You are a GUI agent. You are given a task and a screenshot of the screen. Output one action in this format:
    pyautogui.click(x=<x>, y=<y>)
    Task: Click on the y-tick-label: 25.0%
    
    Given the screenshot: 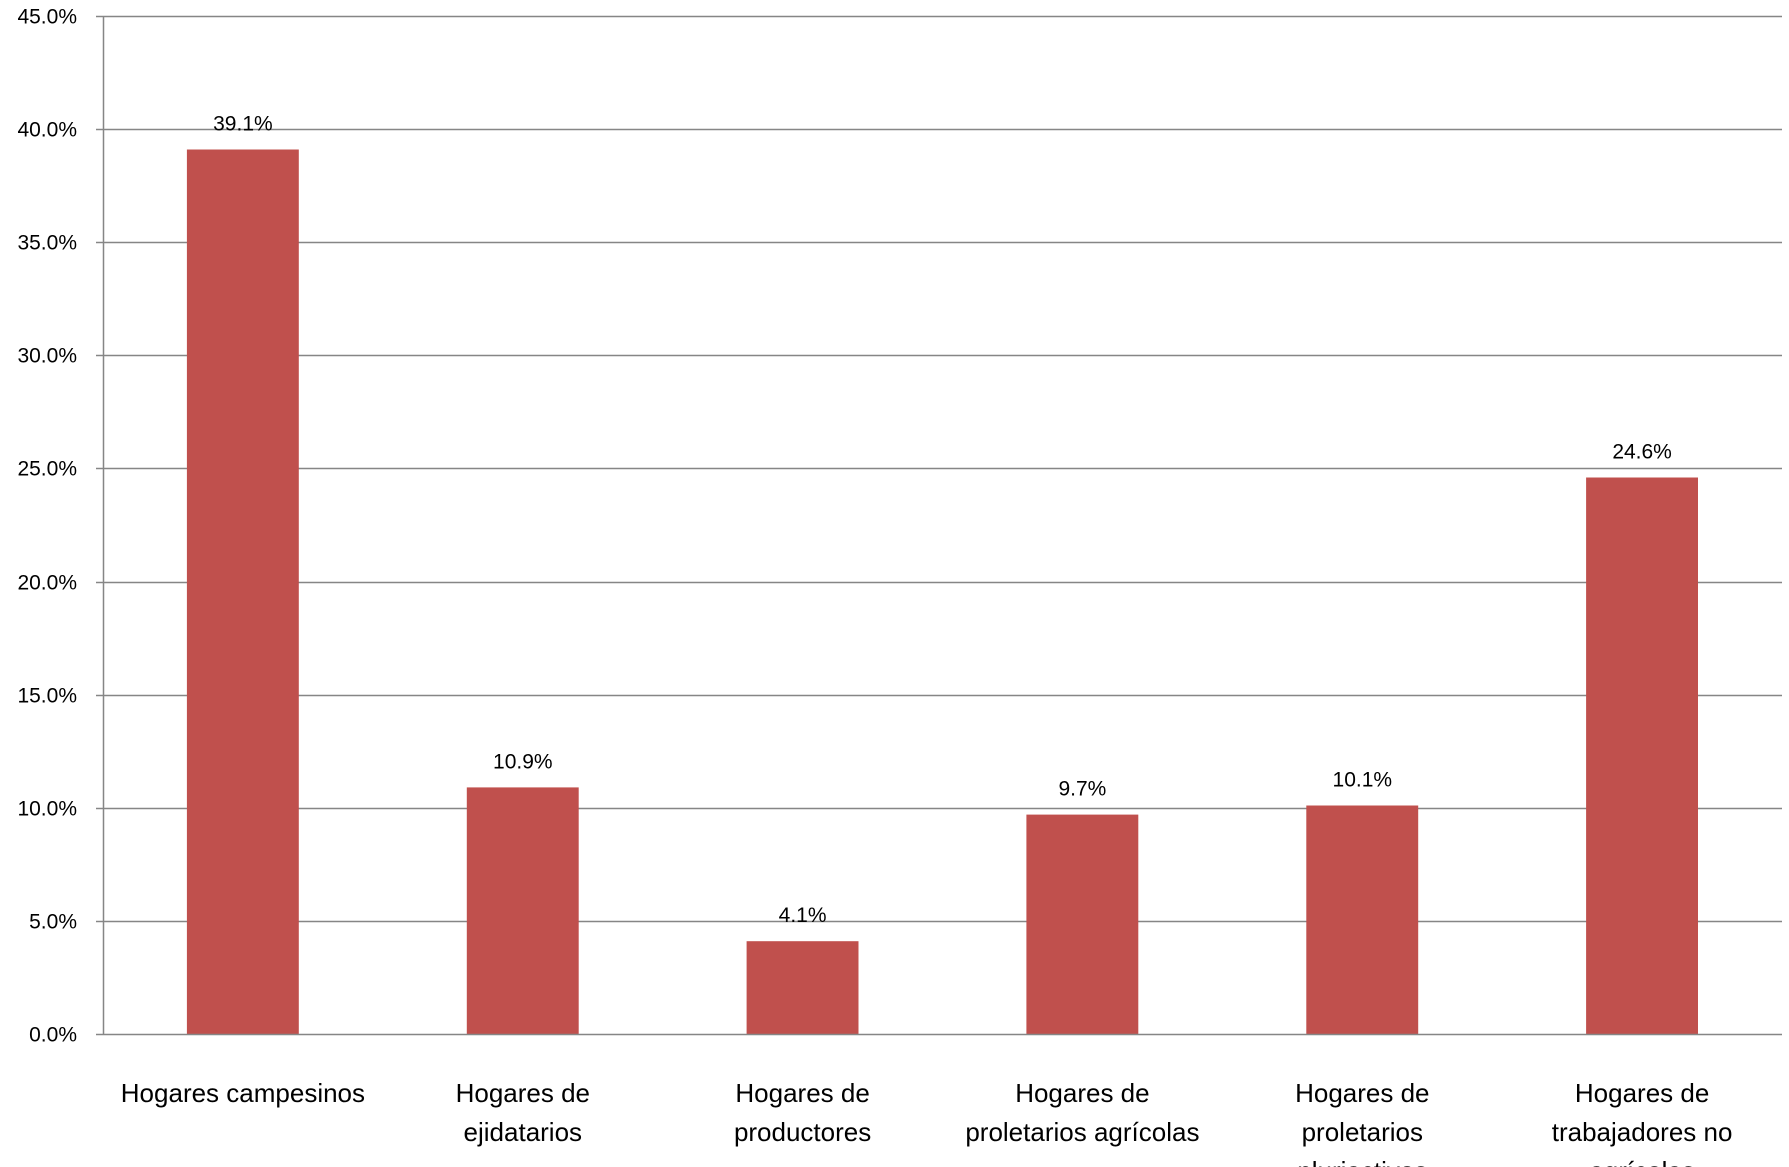 What is the action you would take?
    pyautogui.click(x=47, y=469)
    